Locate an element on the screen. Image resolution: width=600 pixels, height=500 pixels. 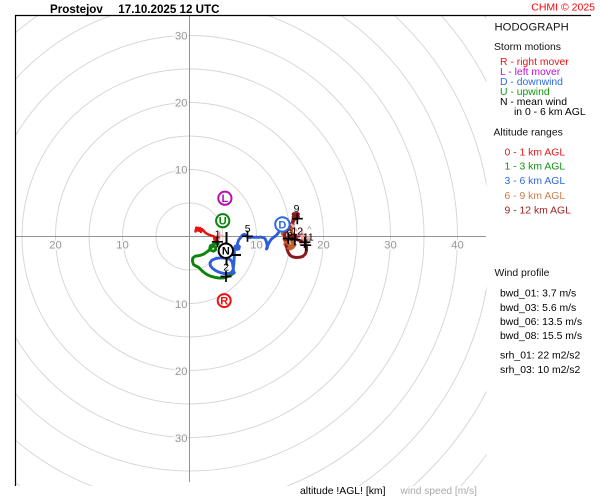
svg-text: 2 is located at coordinates (226, 268).